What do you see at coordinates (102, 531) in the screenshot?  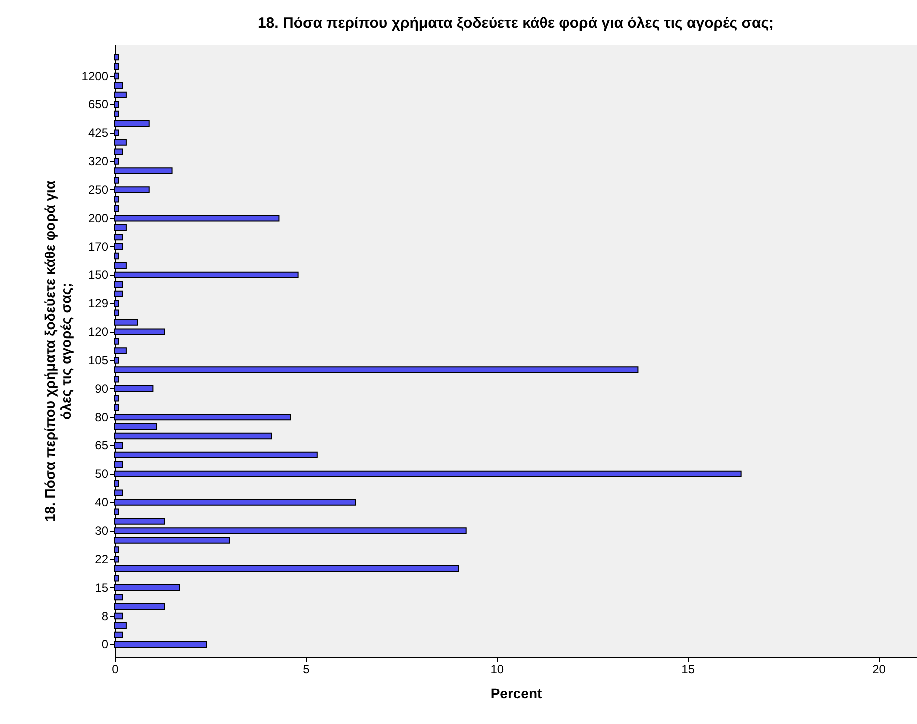 I see `y-tick-label: 30` at bounding box center [102, 531].